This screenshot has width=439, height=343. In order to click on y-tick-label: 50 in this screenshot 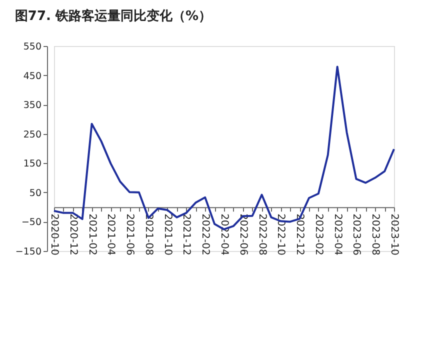, I will do `click(35, 193)`.